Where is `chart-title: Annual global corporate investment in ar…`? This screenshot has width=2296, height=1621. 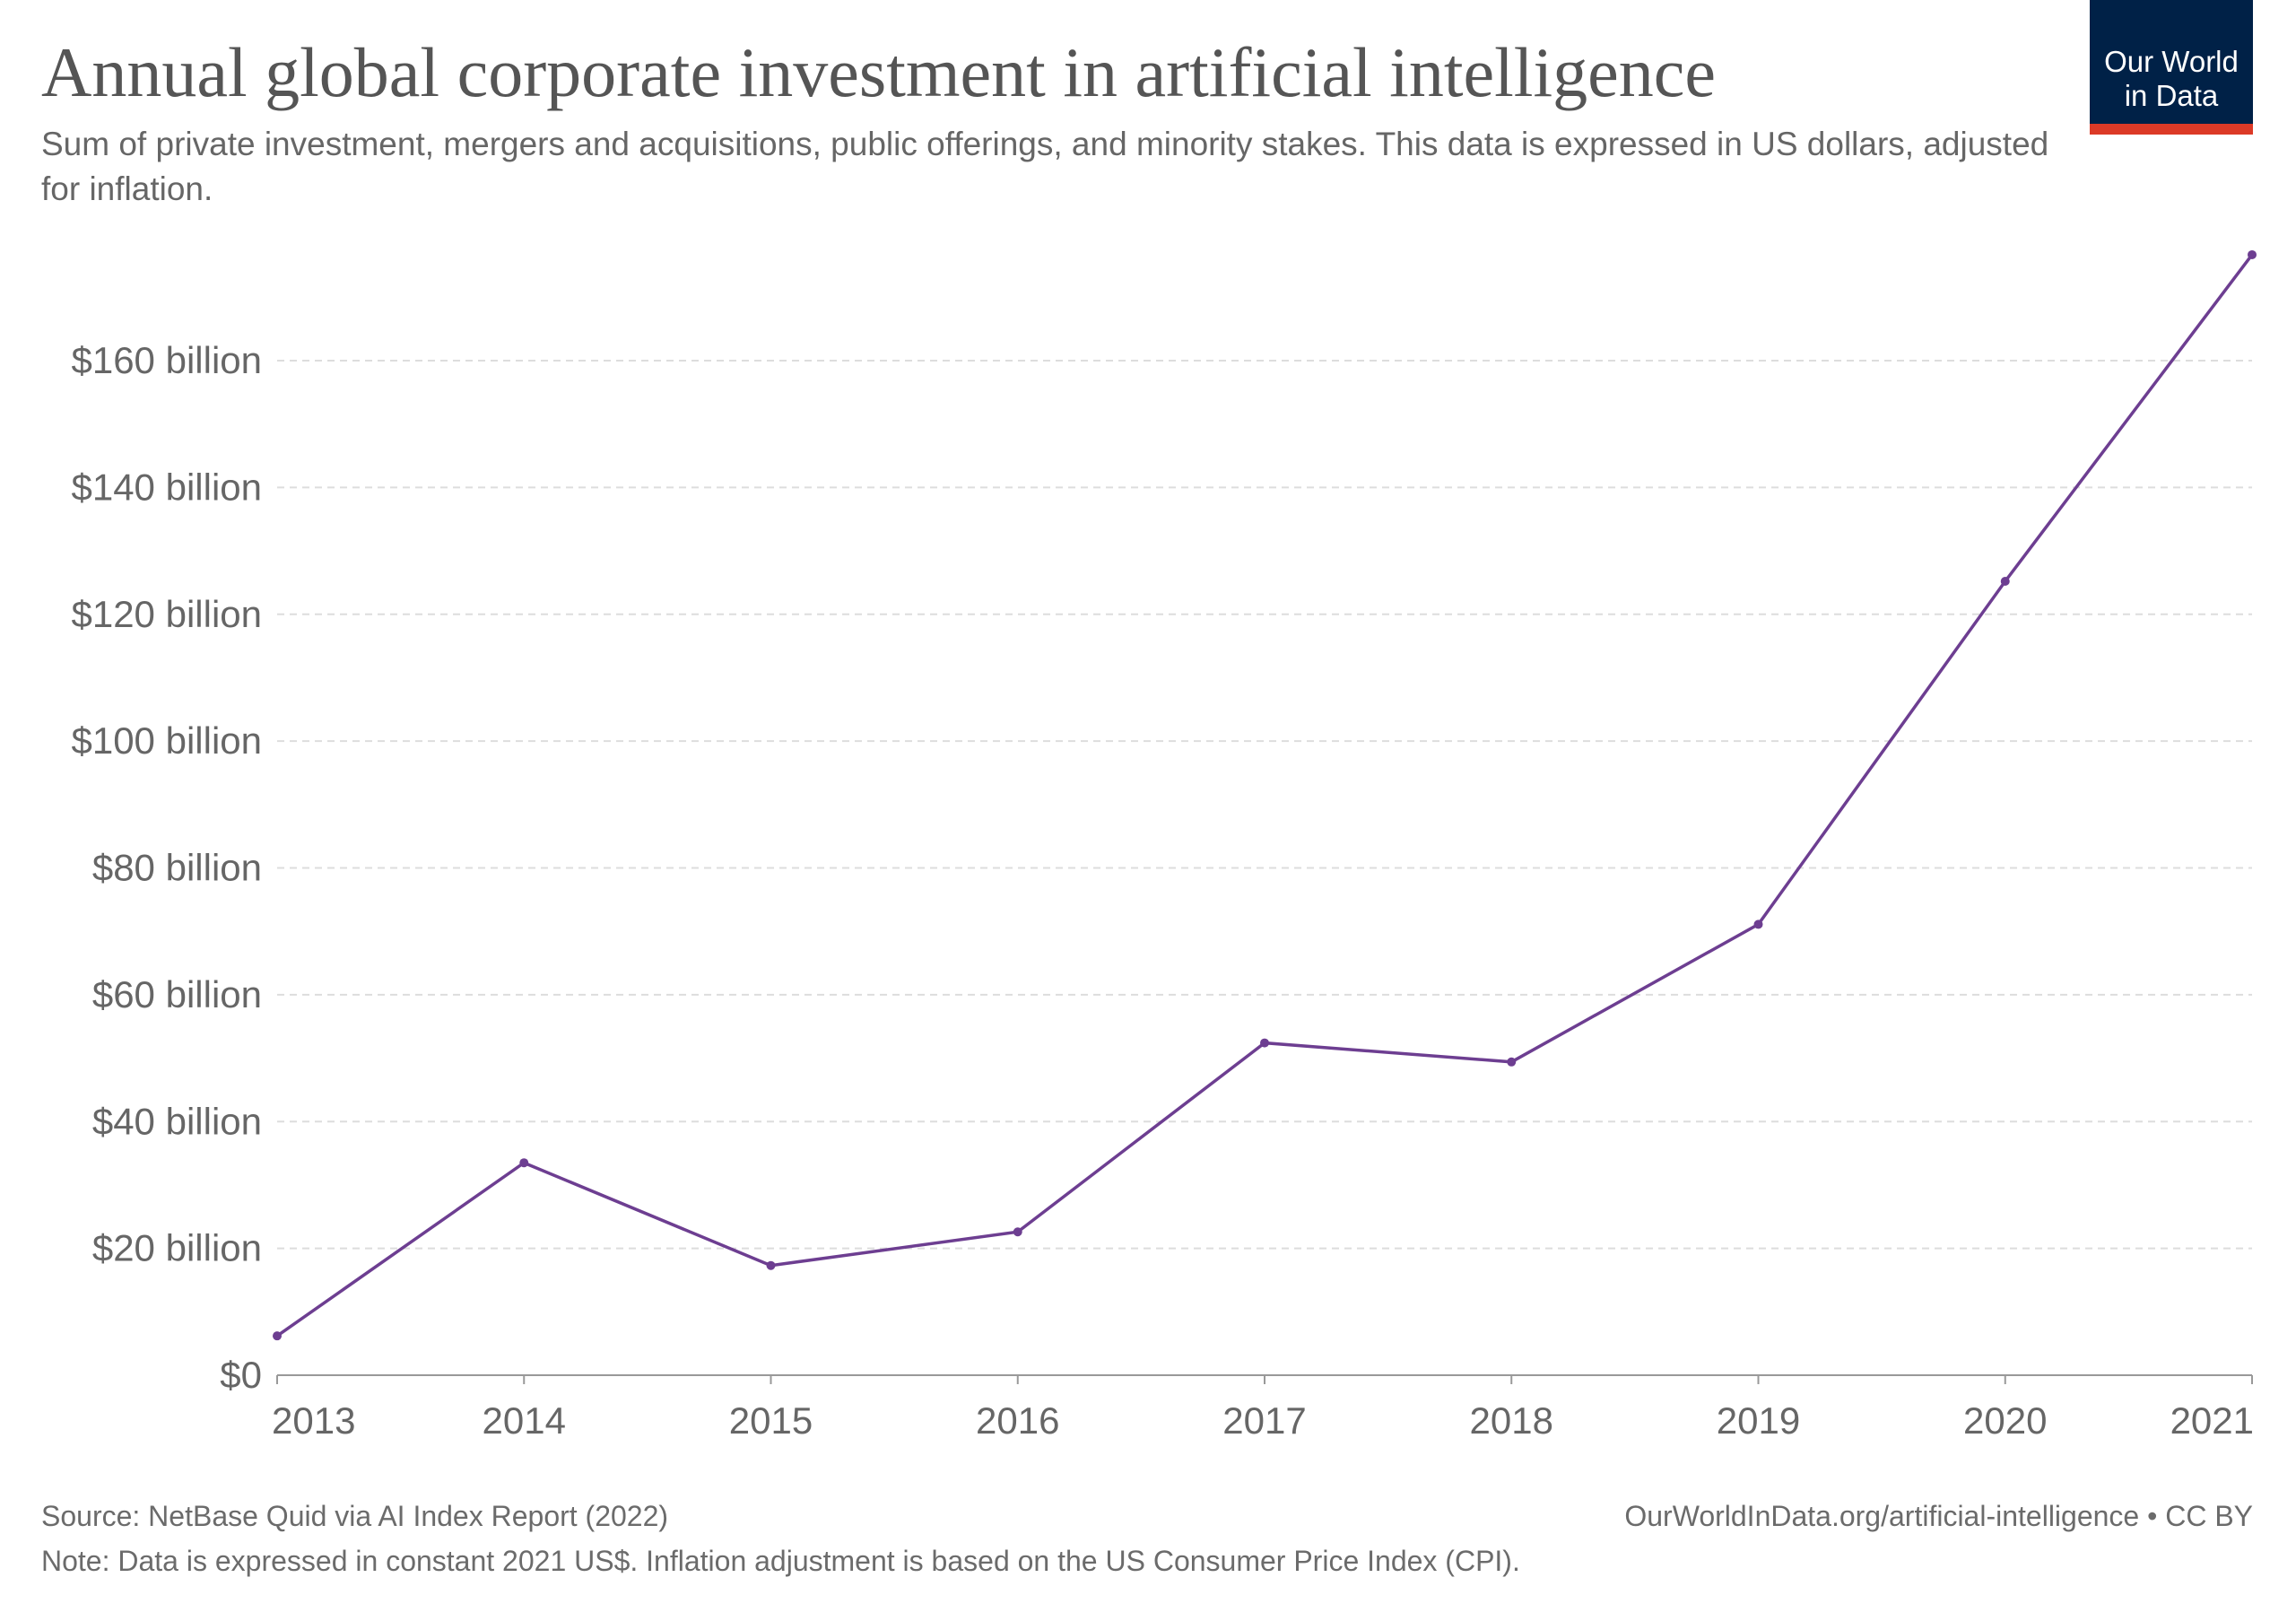 chart-title: Annual global corporate investment in ar… is located at coordinates (879, 72).